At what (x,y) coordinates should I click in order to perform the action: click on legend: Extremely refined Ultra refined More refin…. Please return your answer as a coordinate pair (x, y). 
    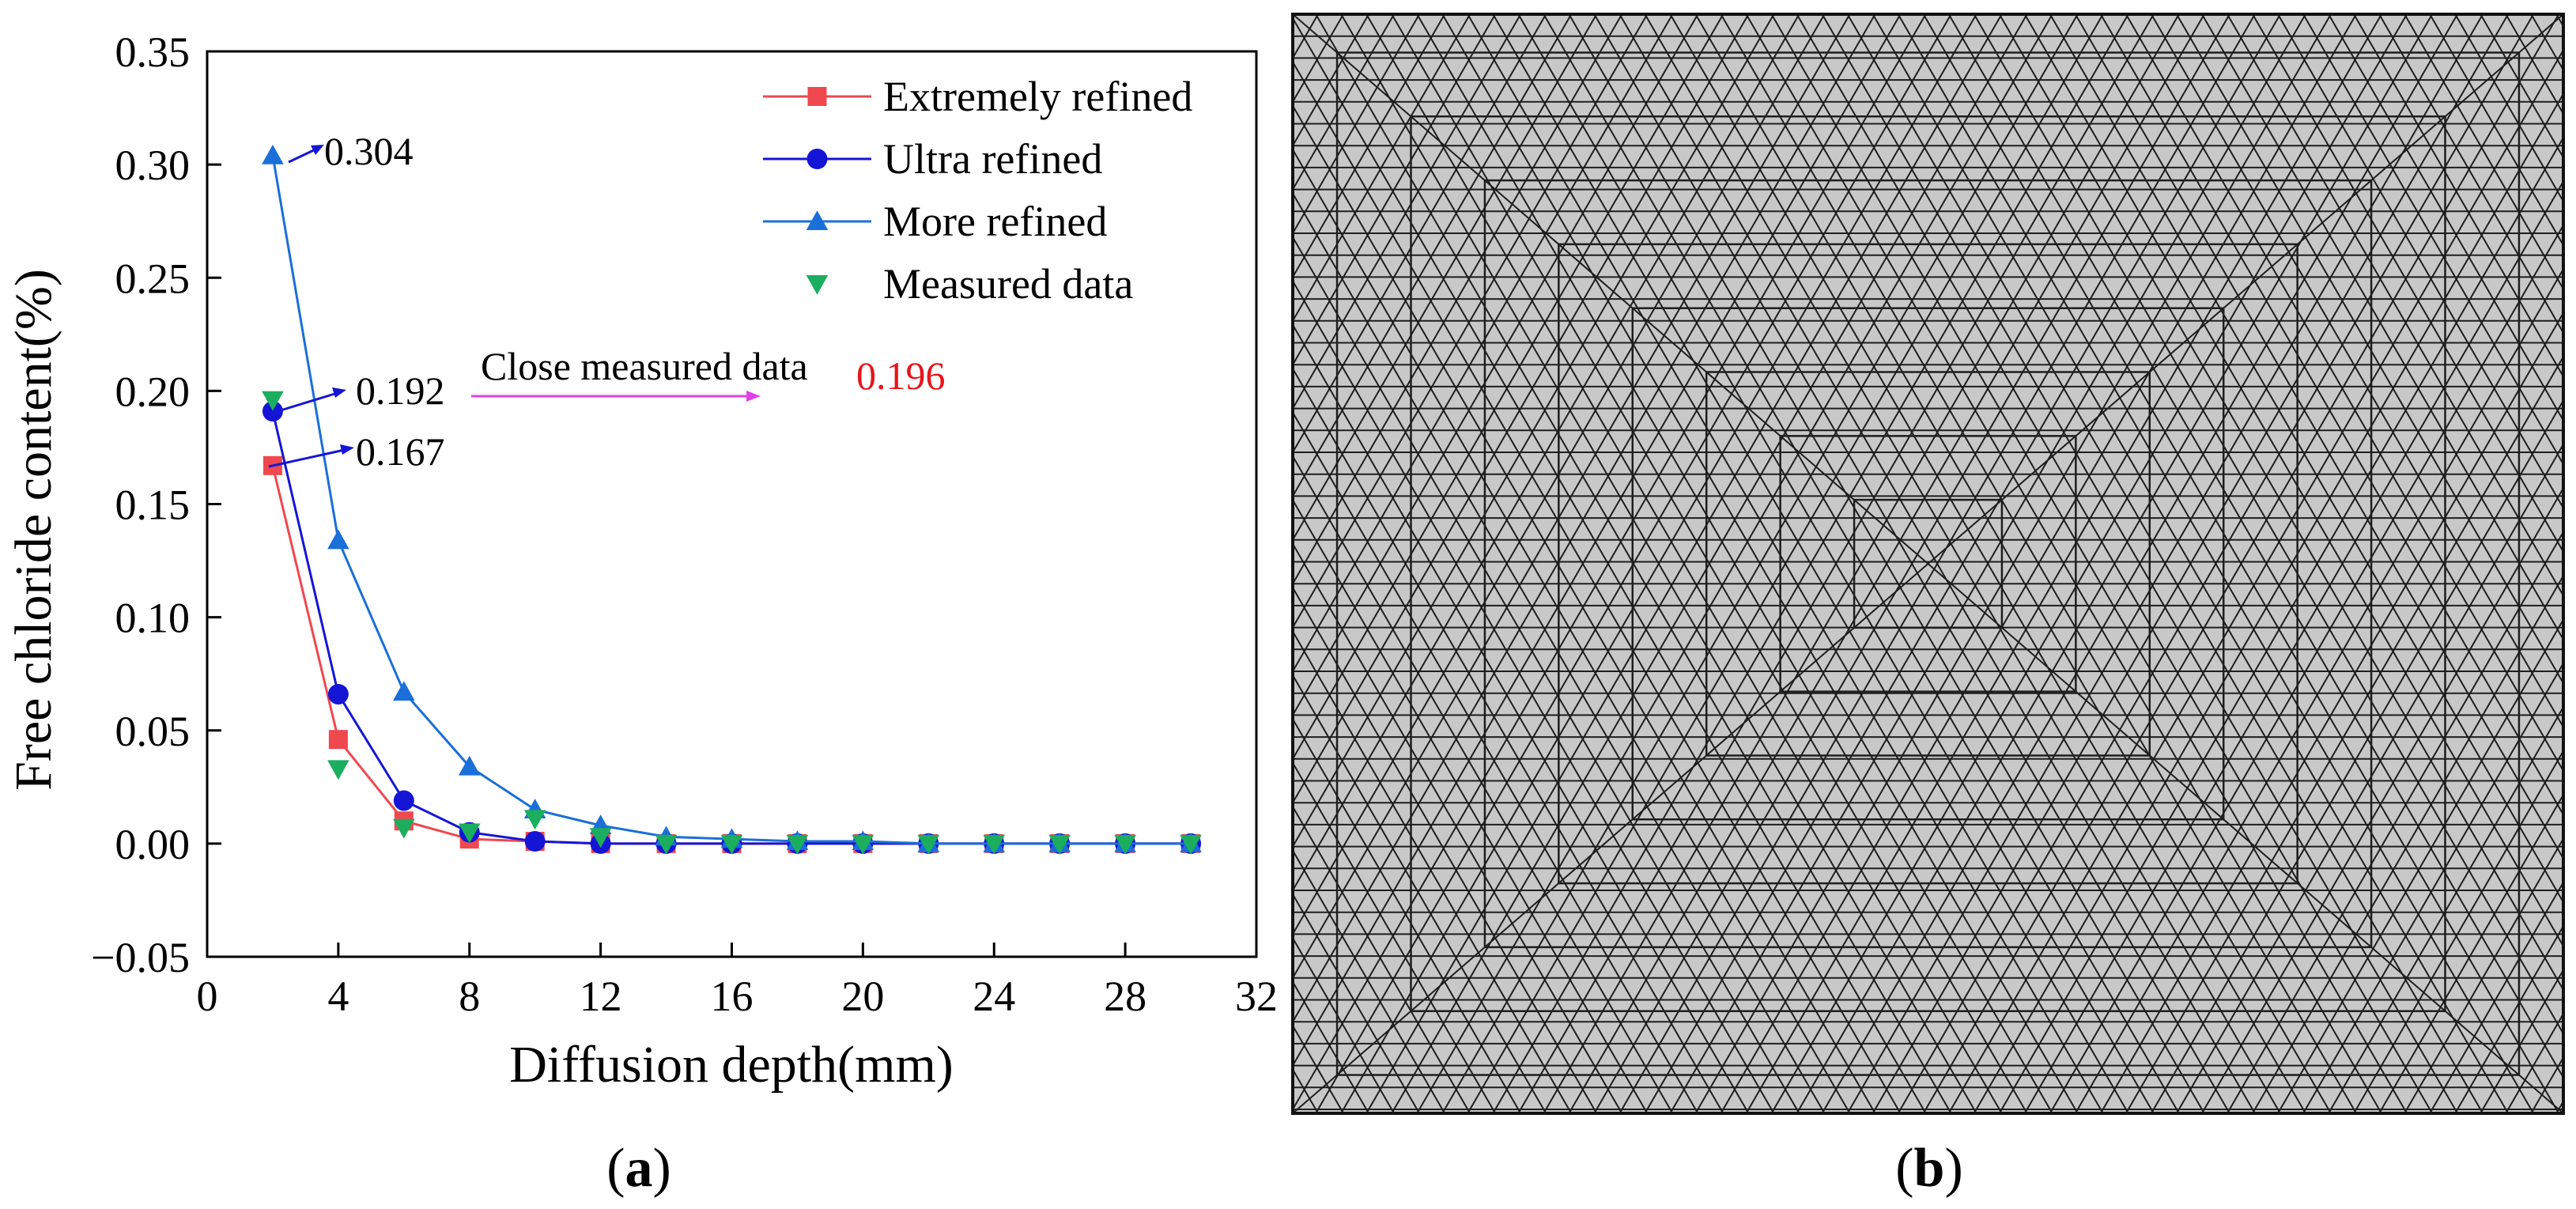
    Looking at the image, I should click on (977, 190).